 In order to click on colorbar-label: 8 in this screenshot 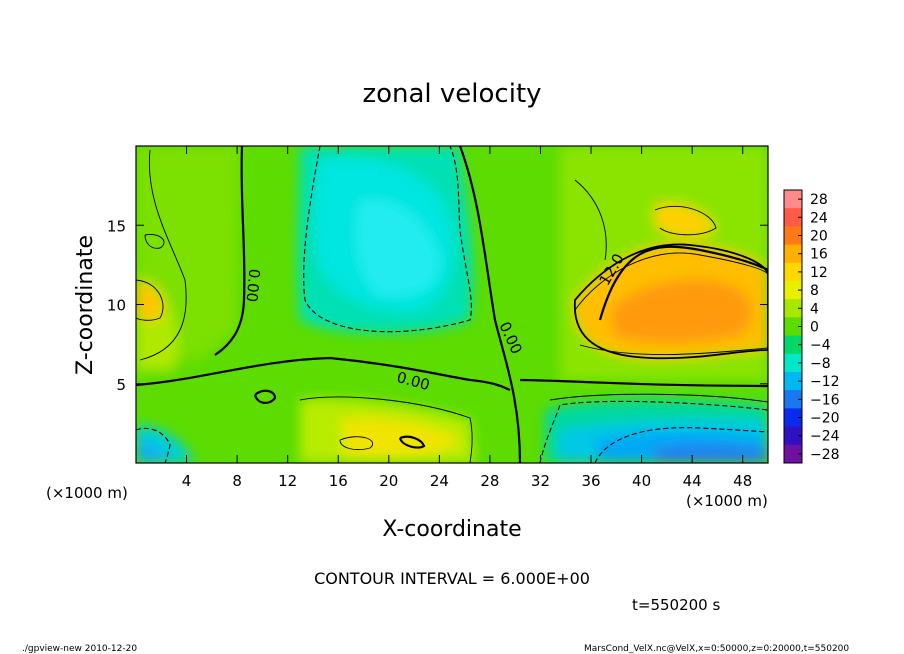, I will do `click(814, 291)`.